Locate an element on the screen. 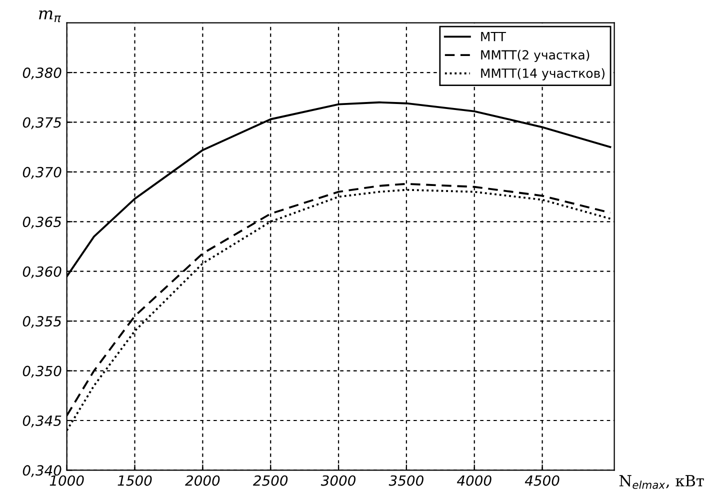  x-tick-label: 3000 is located at coordinates (338, 480).